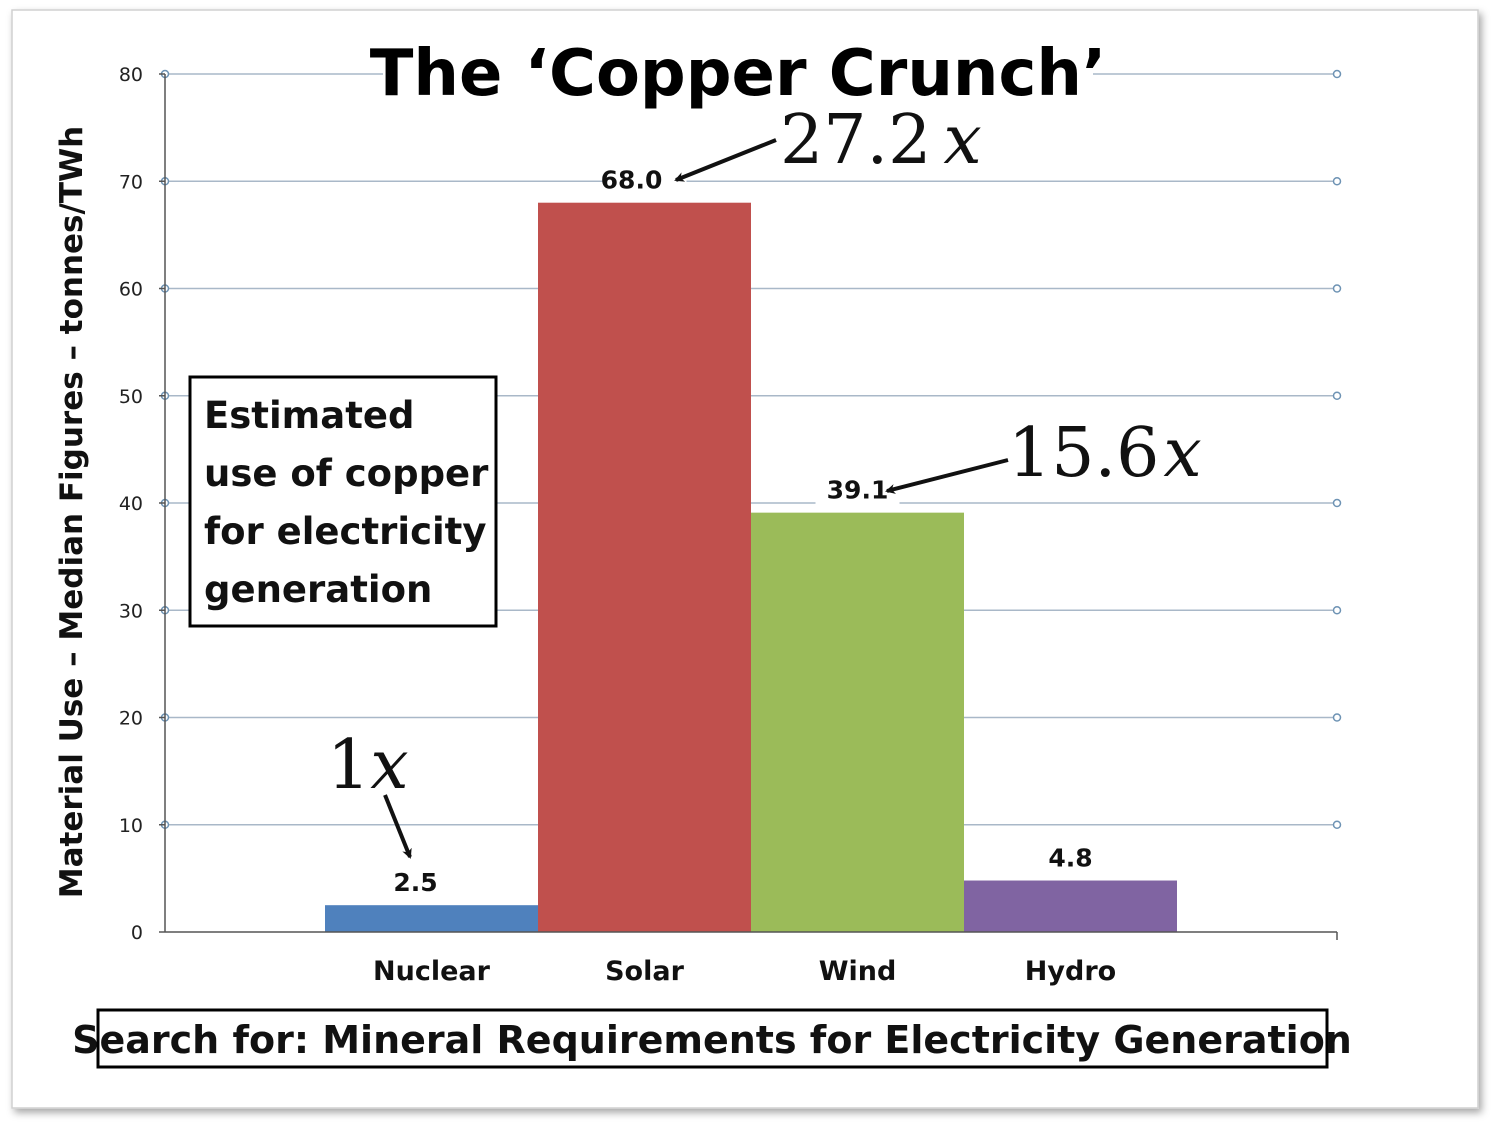  I want to click on annotation-solar: 27.2 x, so click(828, 141).